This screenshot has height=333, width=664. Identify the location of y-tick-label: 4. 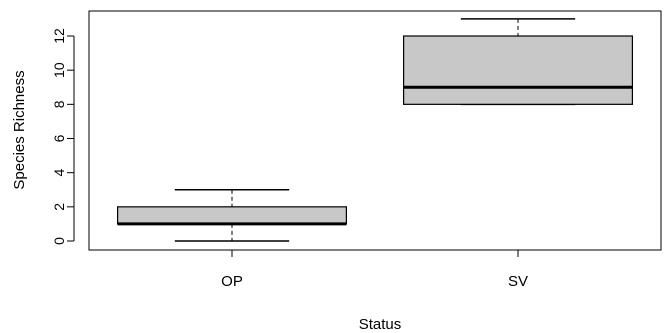
(59, 173).